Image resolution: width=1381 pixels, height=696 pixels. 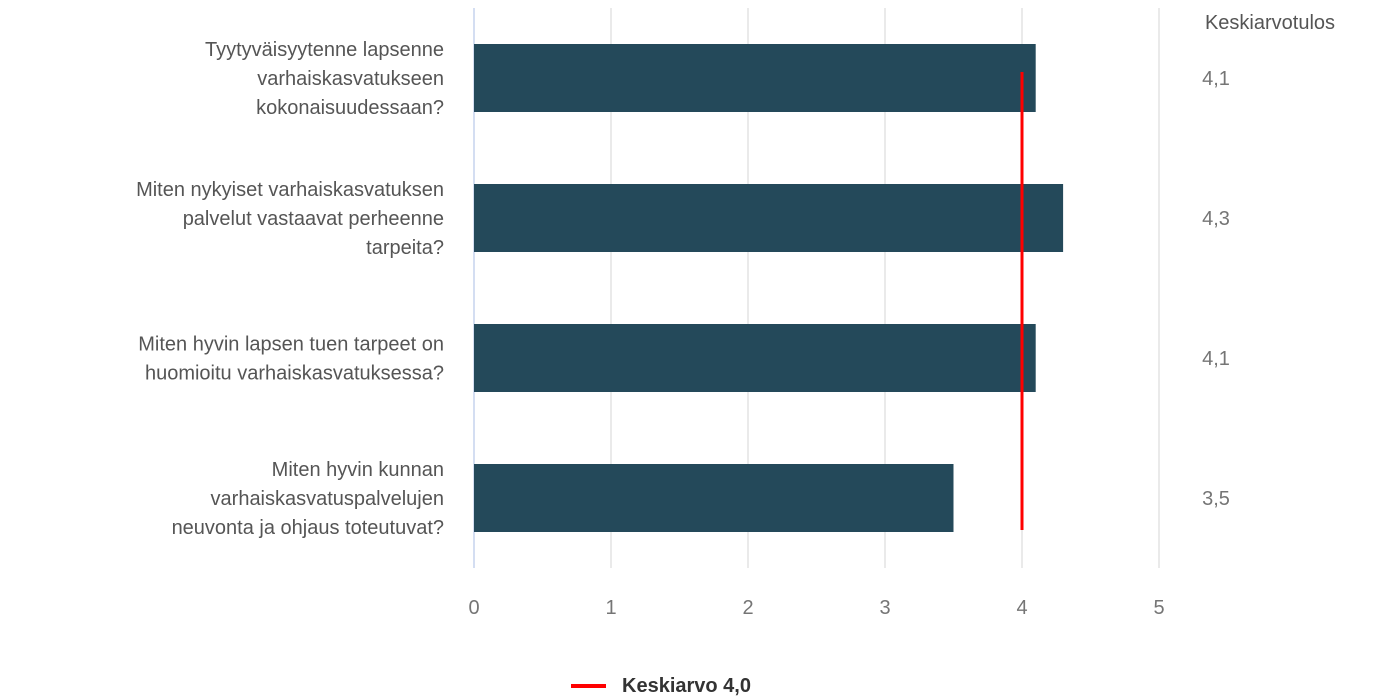 I want to click on x-tick-label: 3, so click(x=884, y=608).